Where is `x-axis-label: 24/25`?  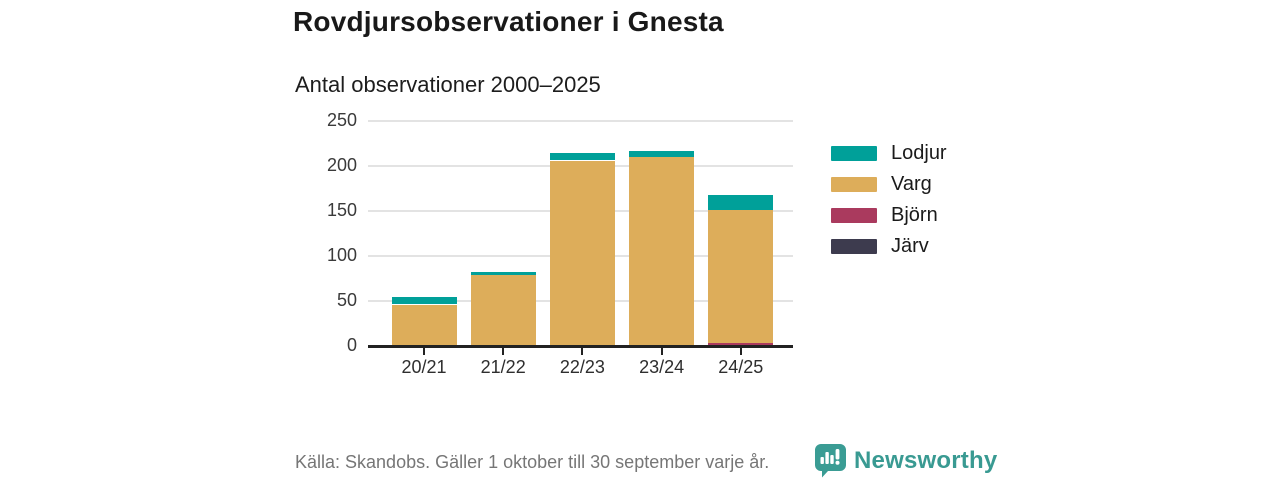
x-axis-label: 24/25 is located at coordinates (741, 367).